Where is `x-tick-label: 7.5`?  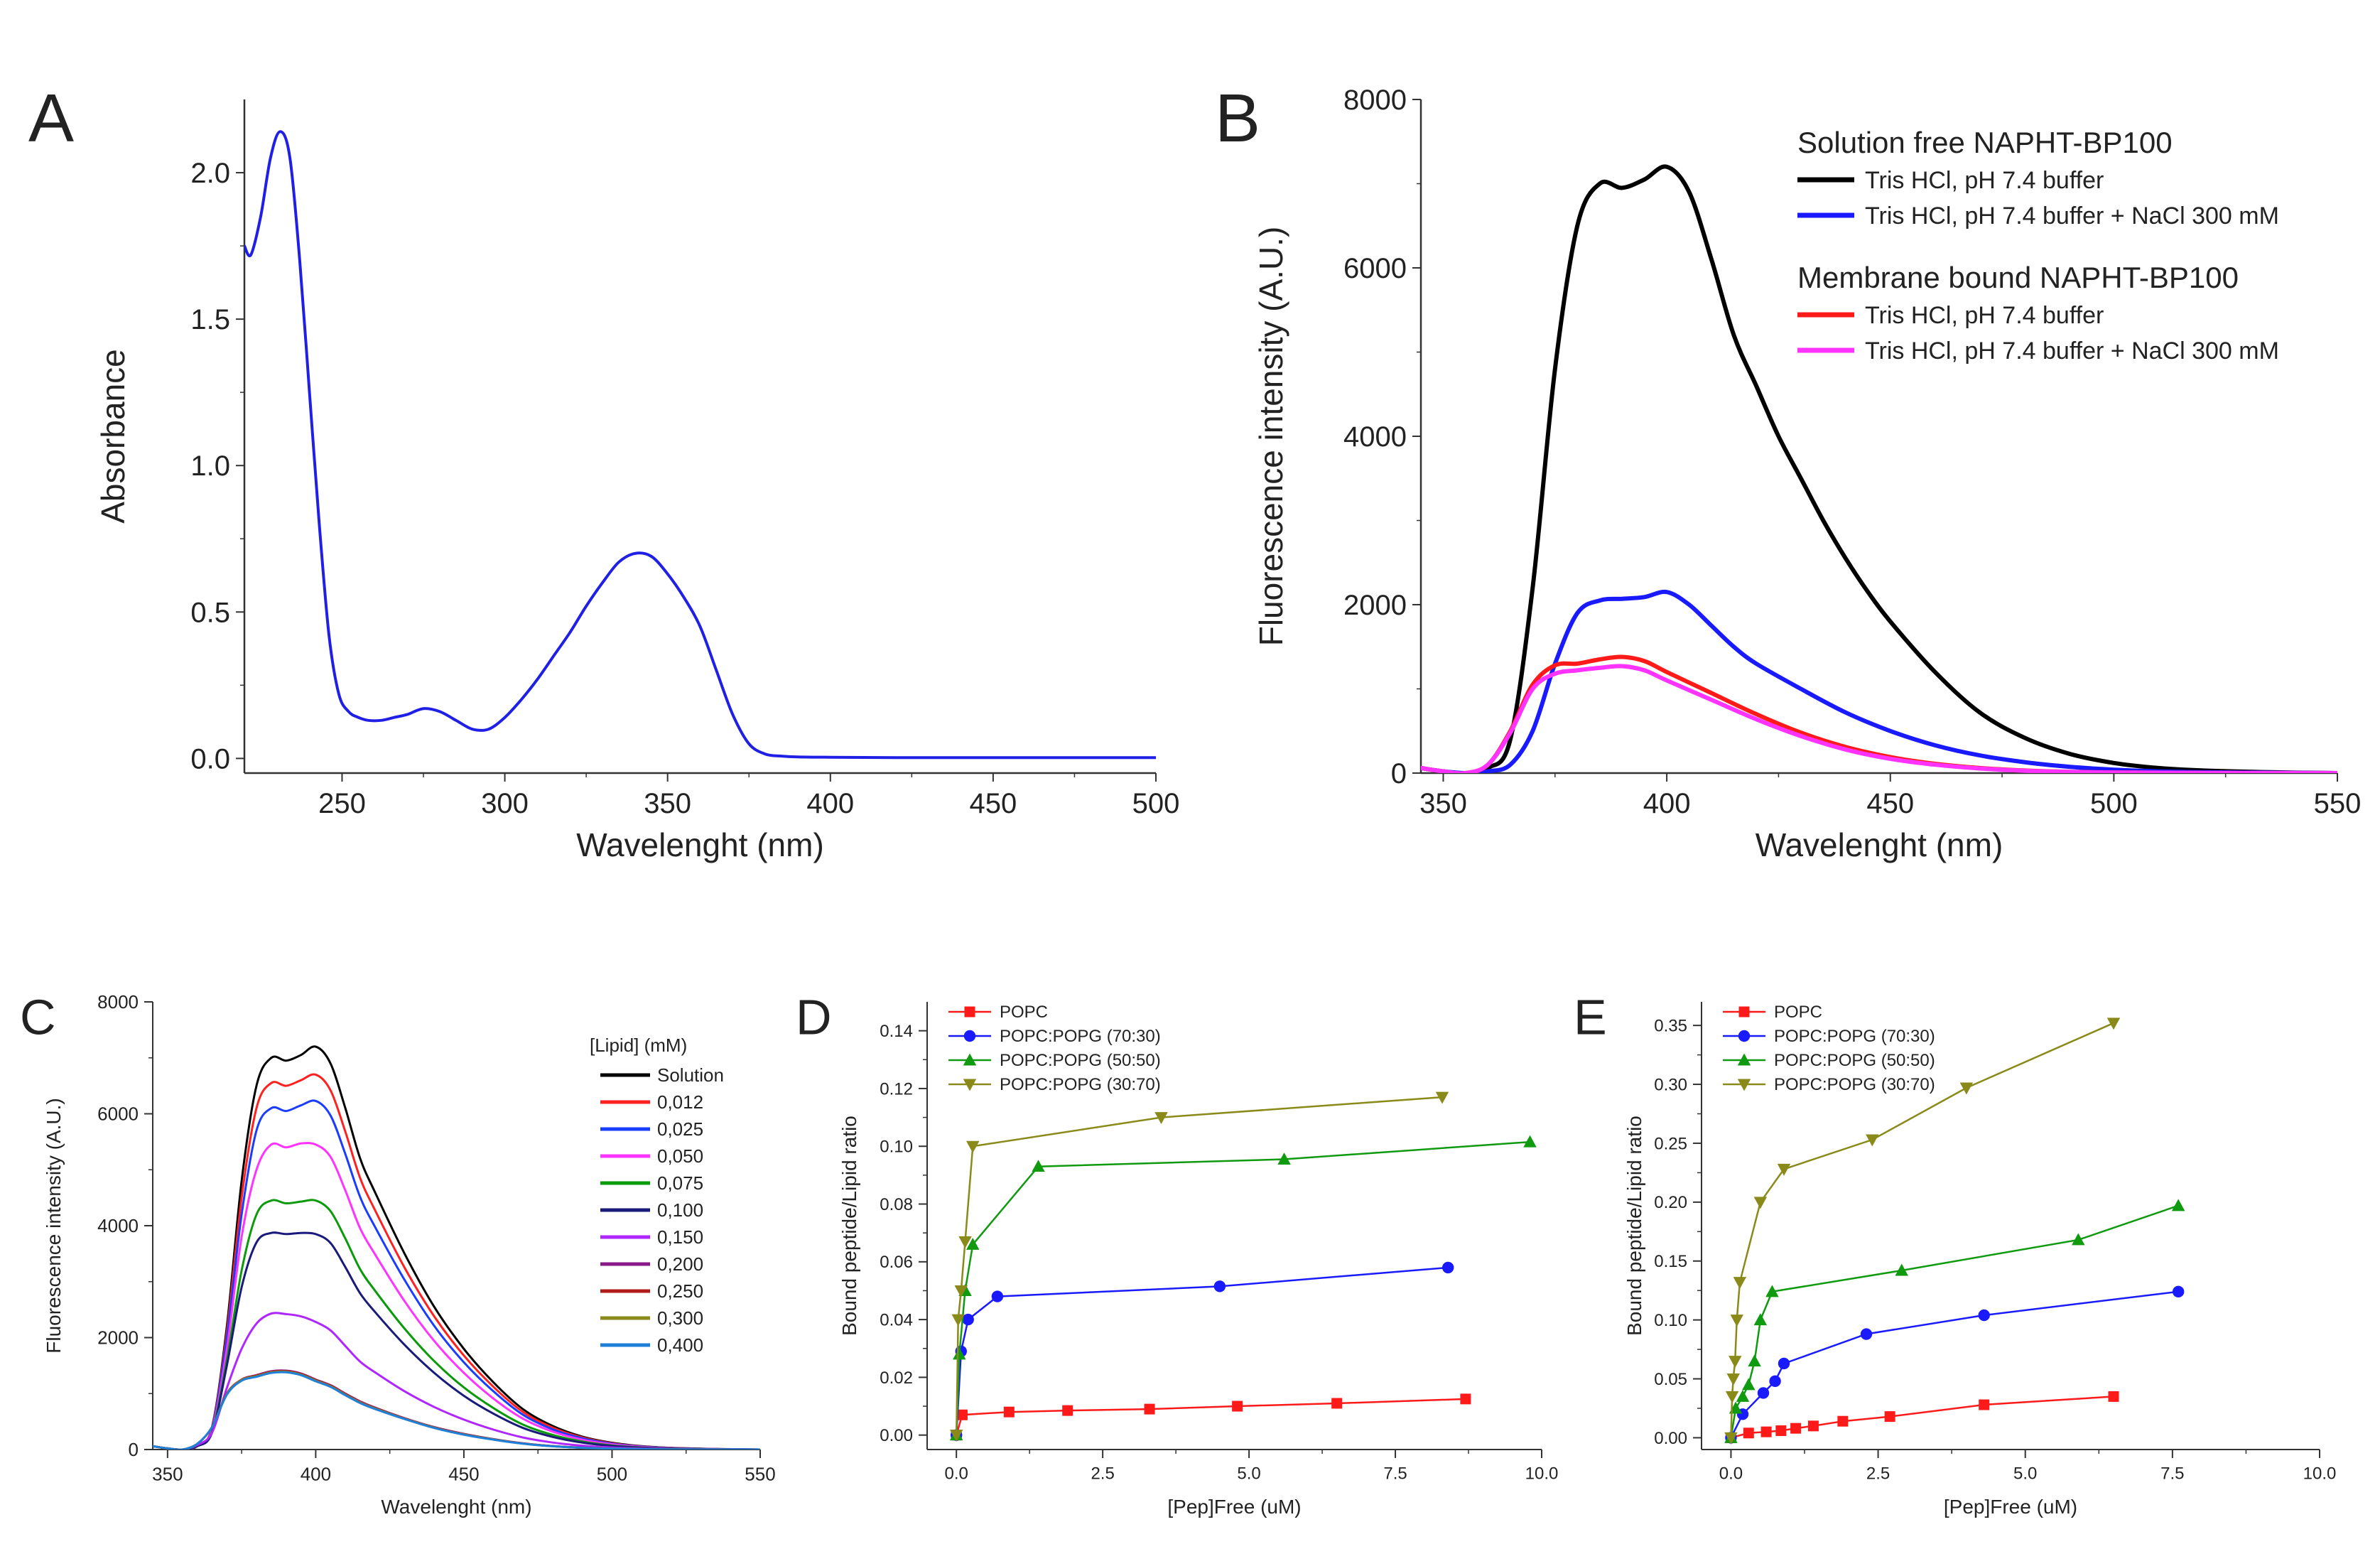
x-tick-label: 7.5 is located at coordinates (1395, 1474).